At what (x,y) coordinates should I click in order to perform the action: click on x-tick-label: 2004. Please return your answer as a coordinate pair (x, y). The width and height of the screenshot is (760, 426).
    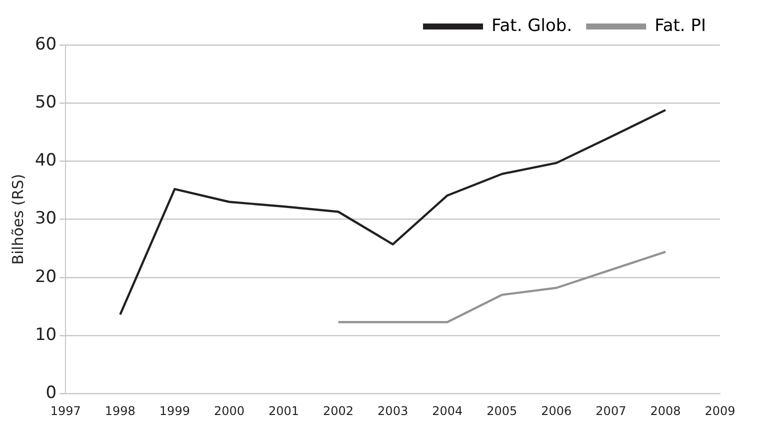
    Looking at the image, I should click on (447, 411).